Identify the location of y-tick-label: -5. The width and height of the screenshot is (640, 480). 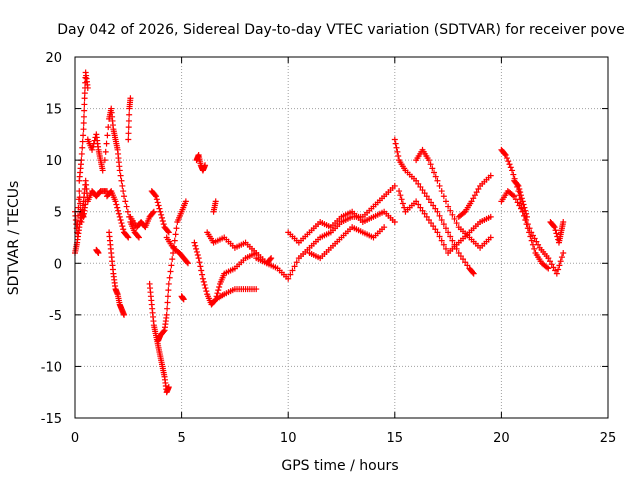
(55, 316).